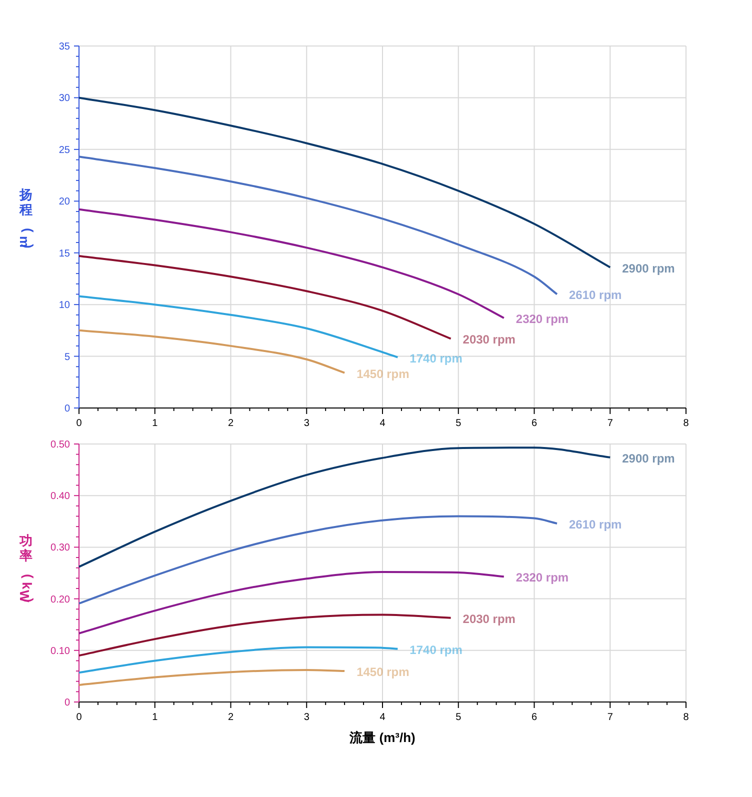 This screenshot has height=797, width=752. I want to click on y-tick-label: 0.50, so click(60, 445).